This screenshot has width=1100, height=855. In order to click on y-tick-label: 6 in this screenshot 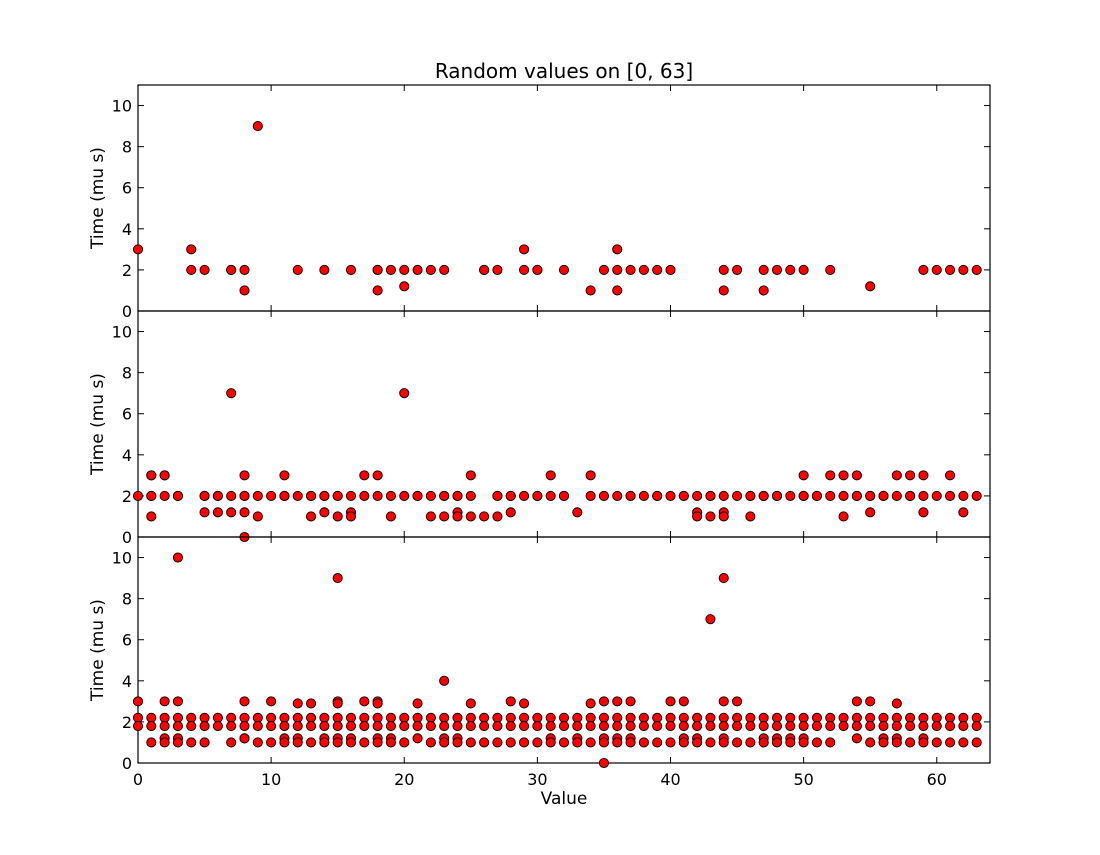, I will do `click(127, 188)`.